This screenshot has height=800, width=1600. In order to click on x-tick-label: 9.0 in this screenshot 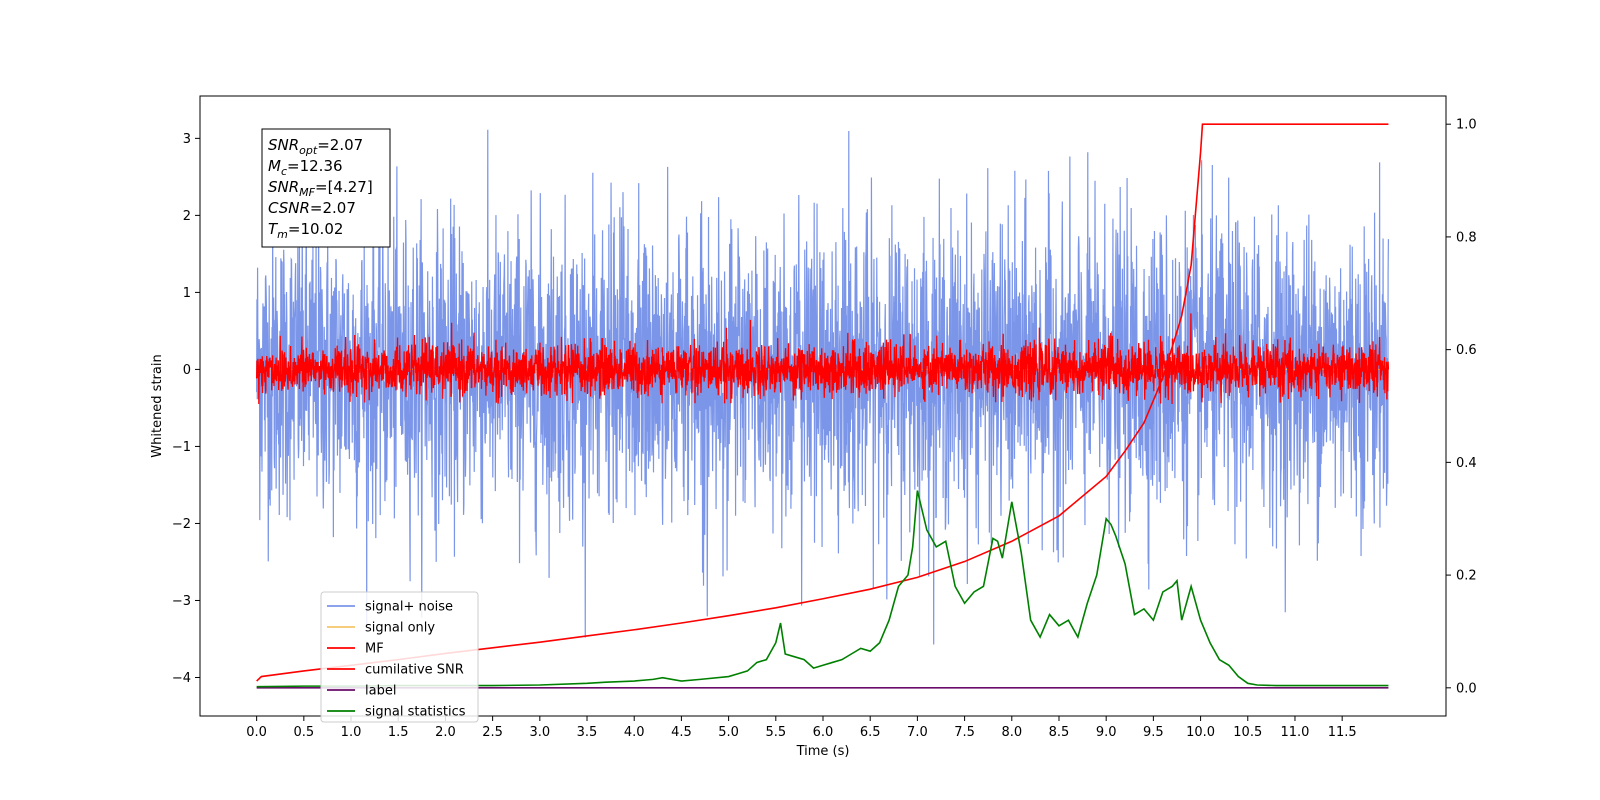, I will do `click(1106, 732)`.